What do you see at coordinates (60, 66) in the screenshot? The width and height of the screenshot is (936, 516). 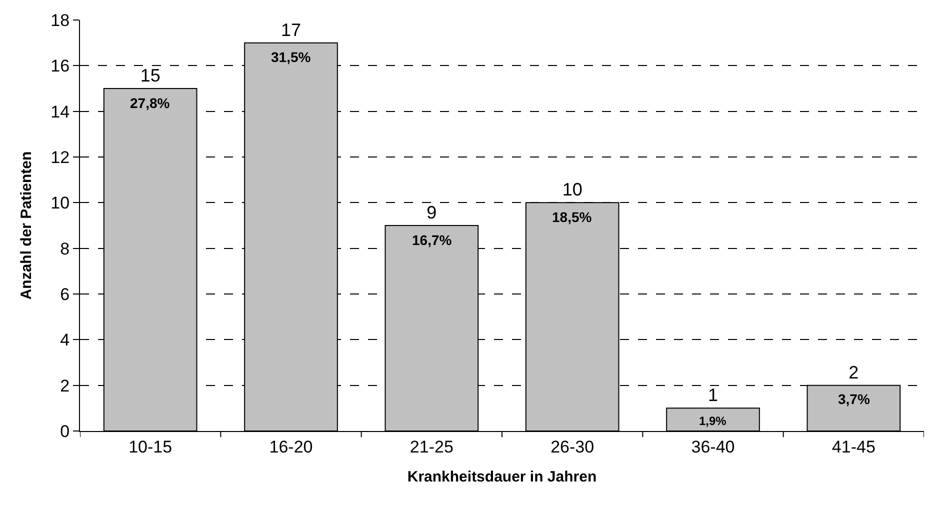 I see `y-tick-label: 16` at bounding box center [60, 66].